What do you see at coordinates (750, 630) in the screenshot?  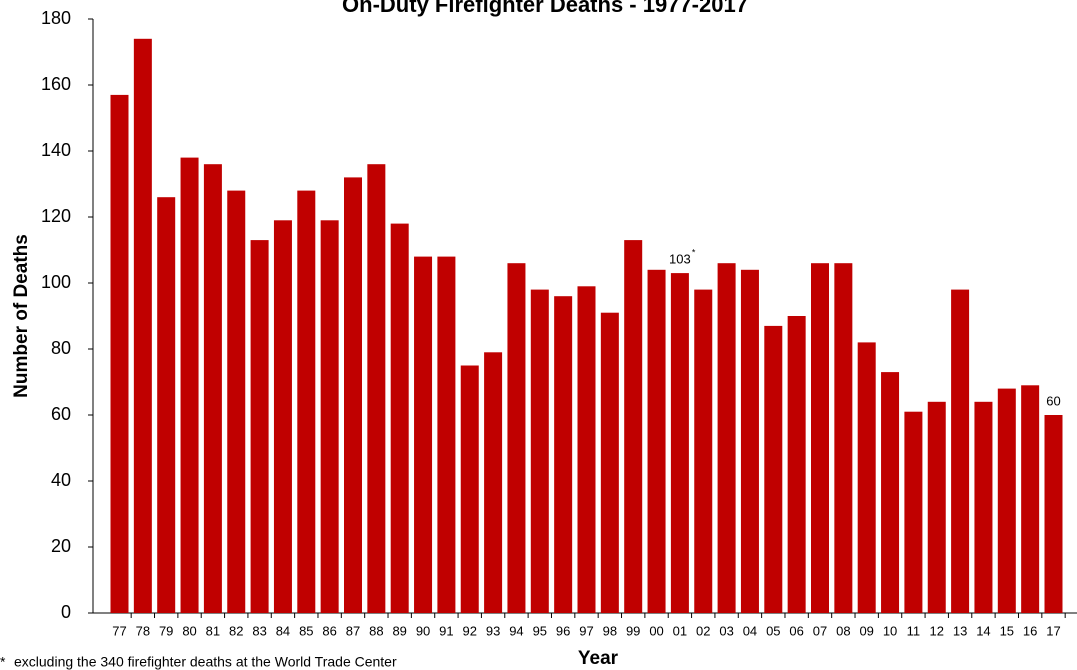 I see `x-tick-label: 04` at bounding box center [750, 630].